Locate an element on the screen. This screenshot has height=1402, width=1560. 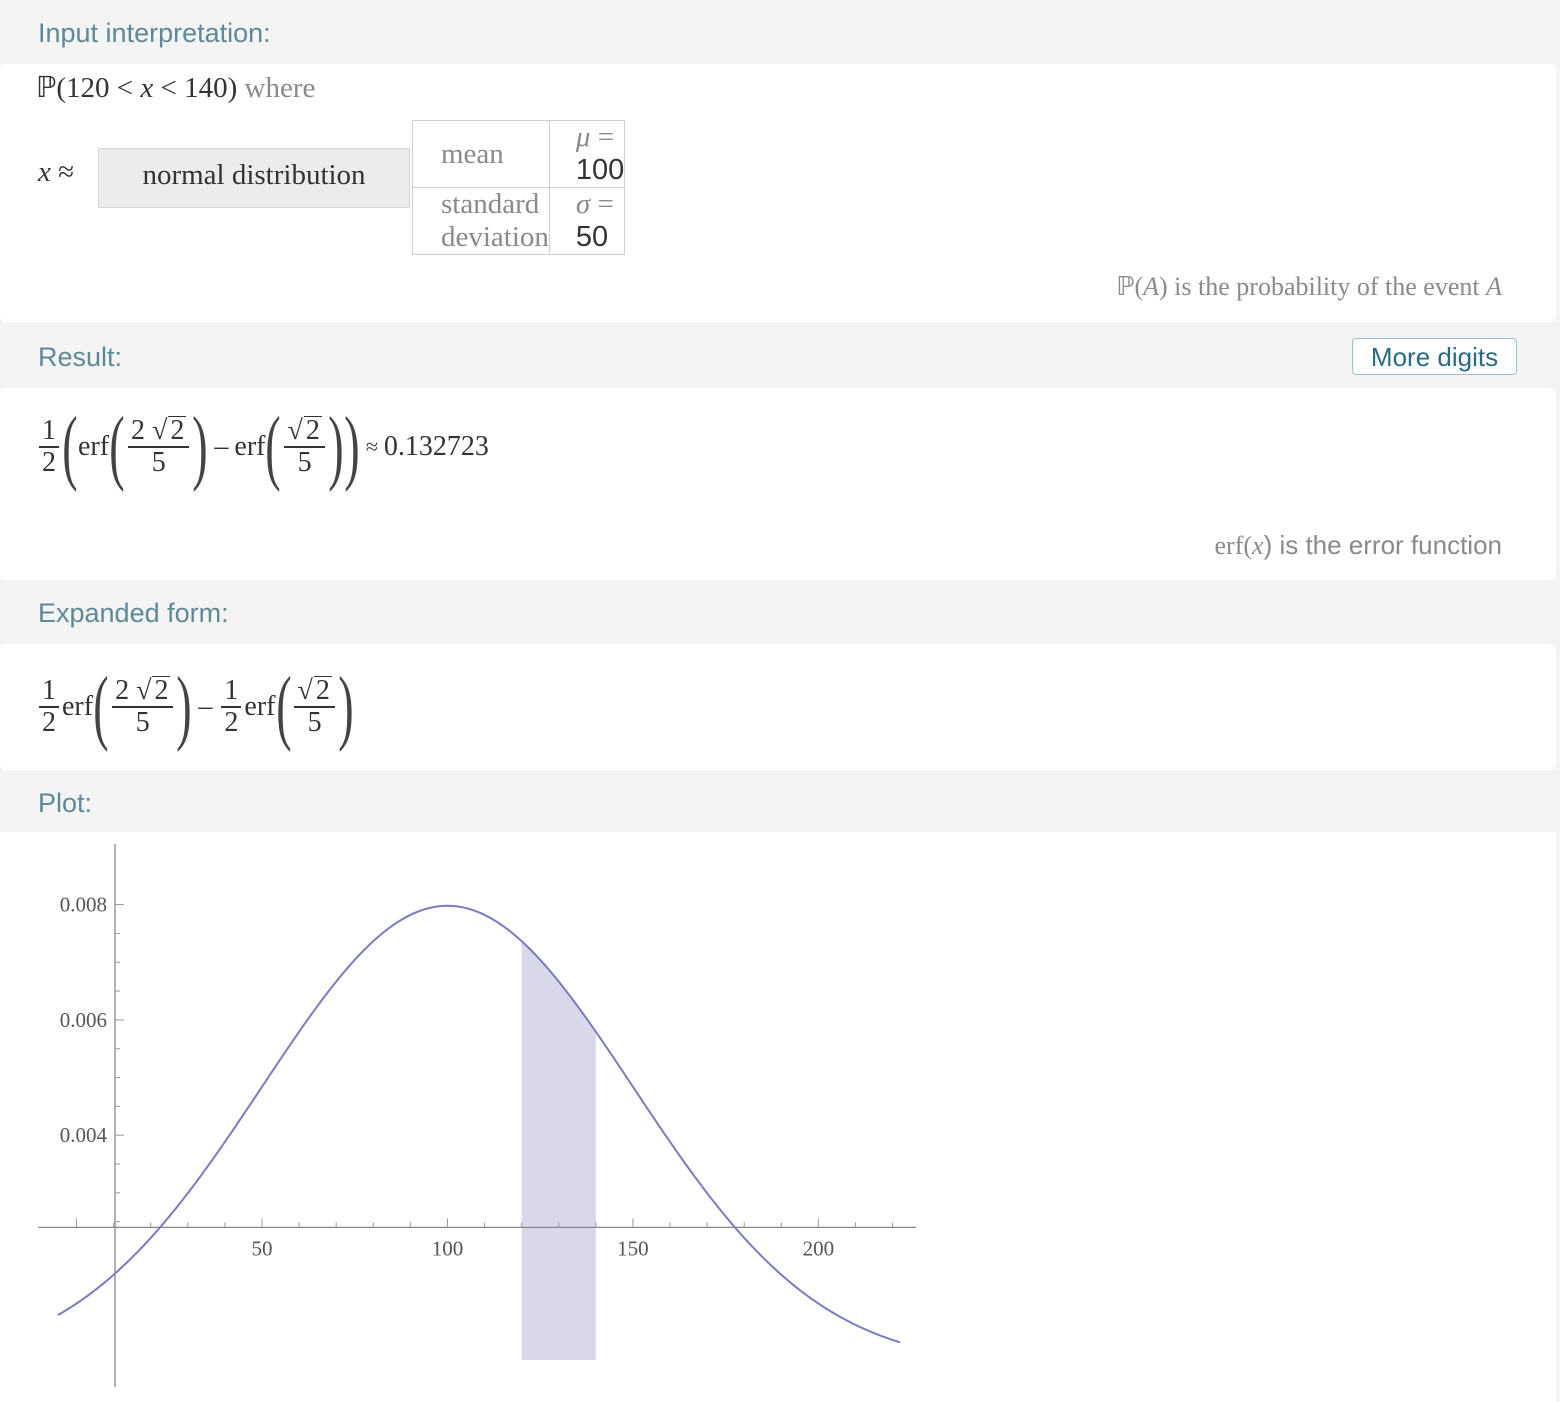
where-label: where is located at coordinates (280, 88).